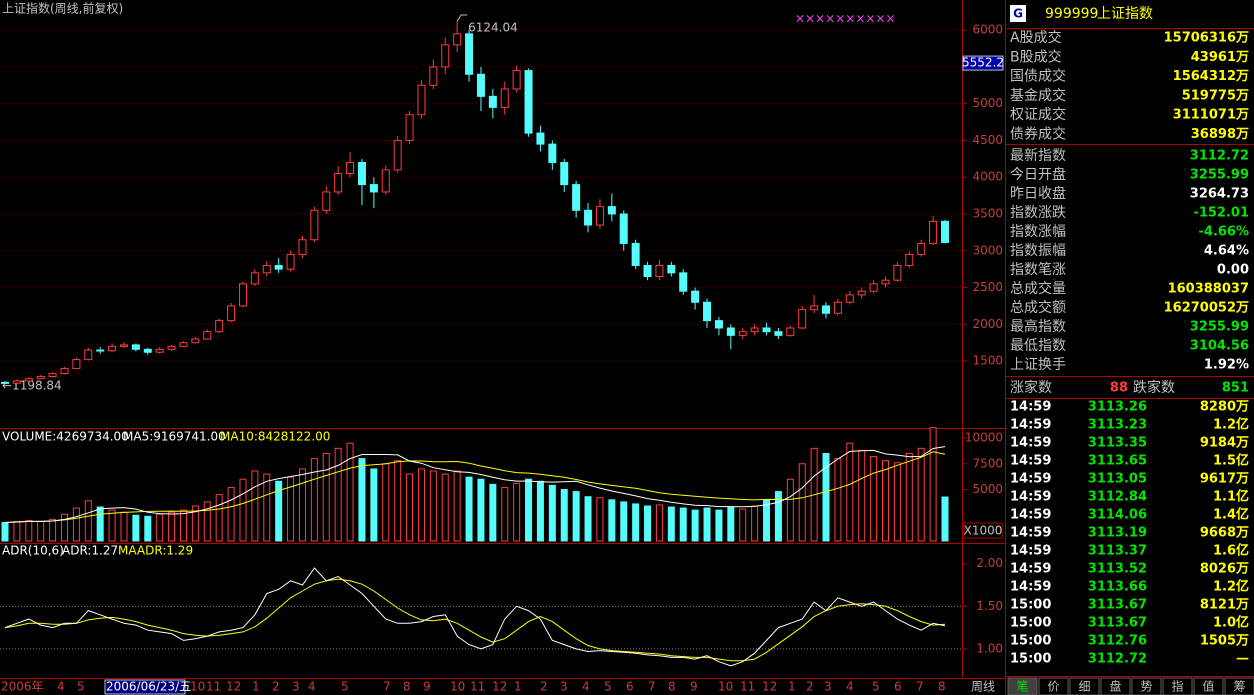 This screenshot has width=1254, height=695. I want to click on cursor-box, so click(983, 63).